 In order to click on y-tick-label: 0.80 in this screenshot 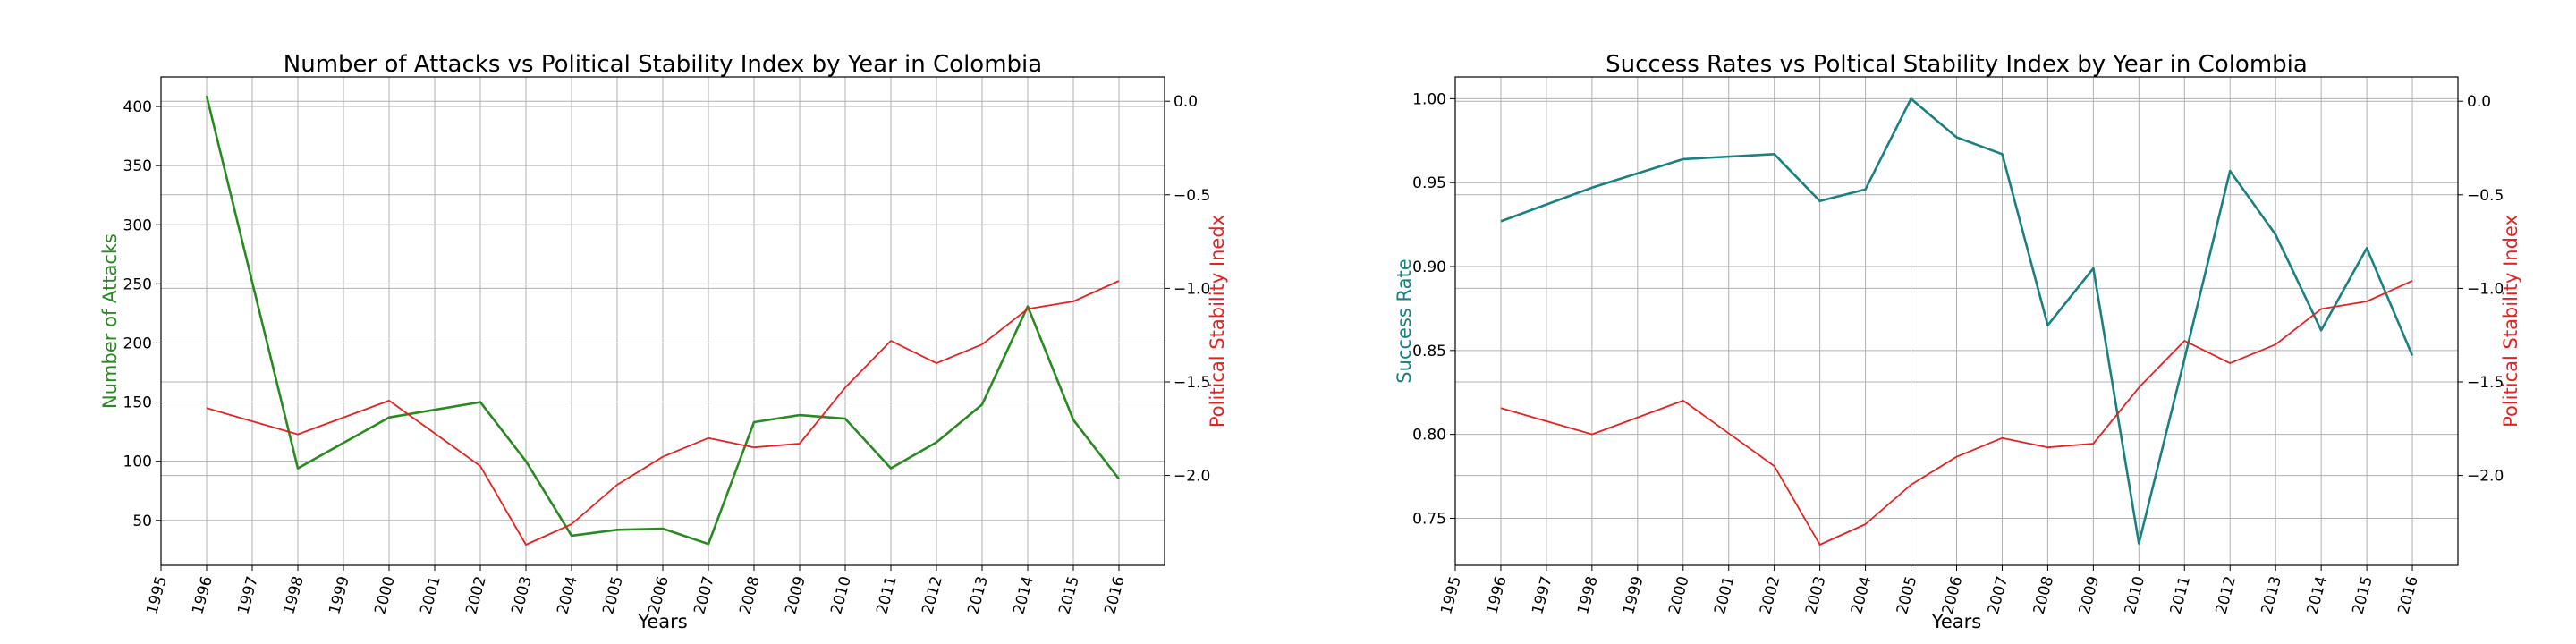, I will do `click(1429, 436)`.